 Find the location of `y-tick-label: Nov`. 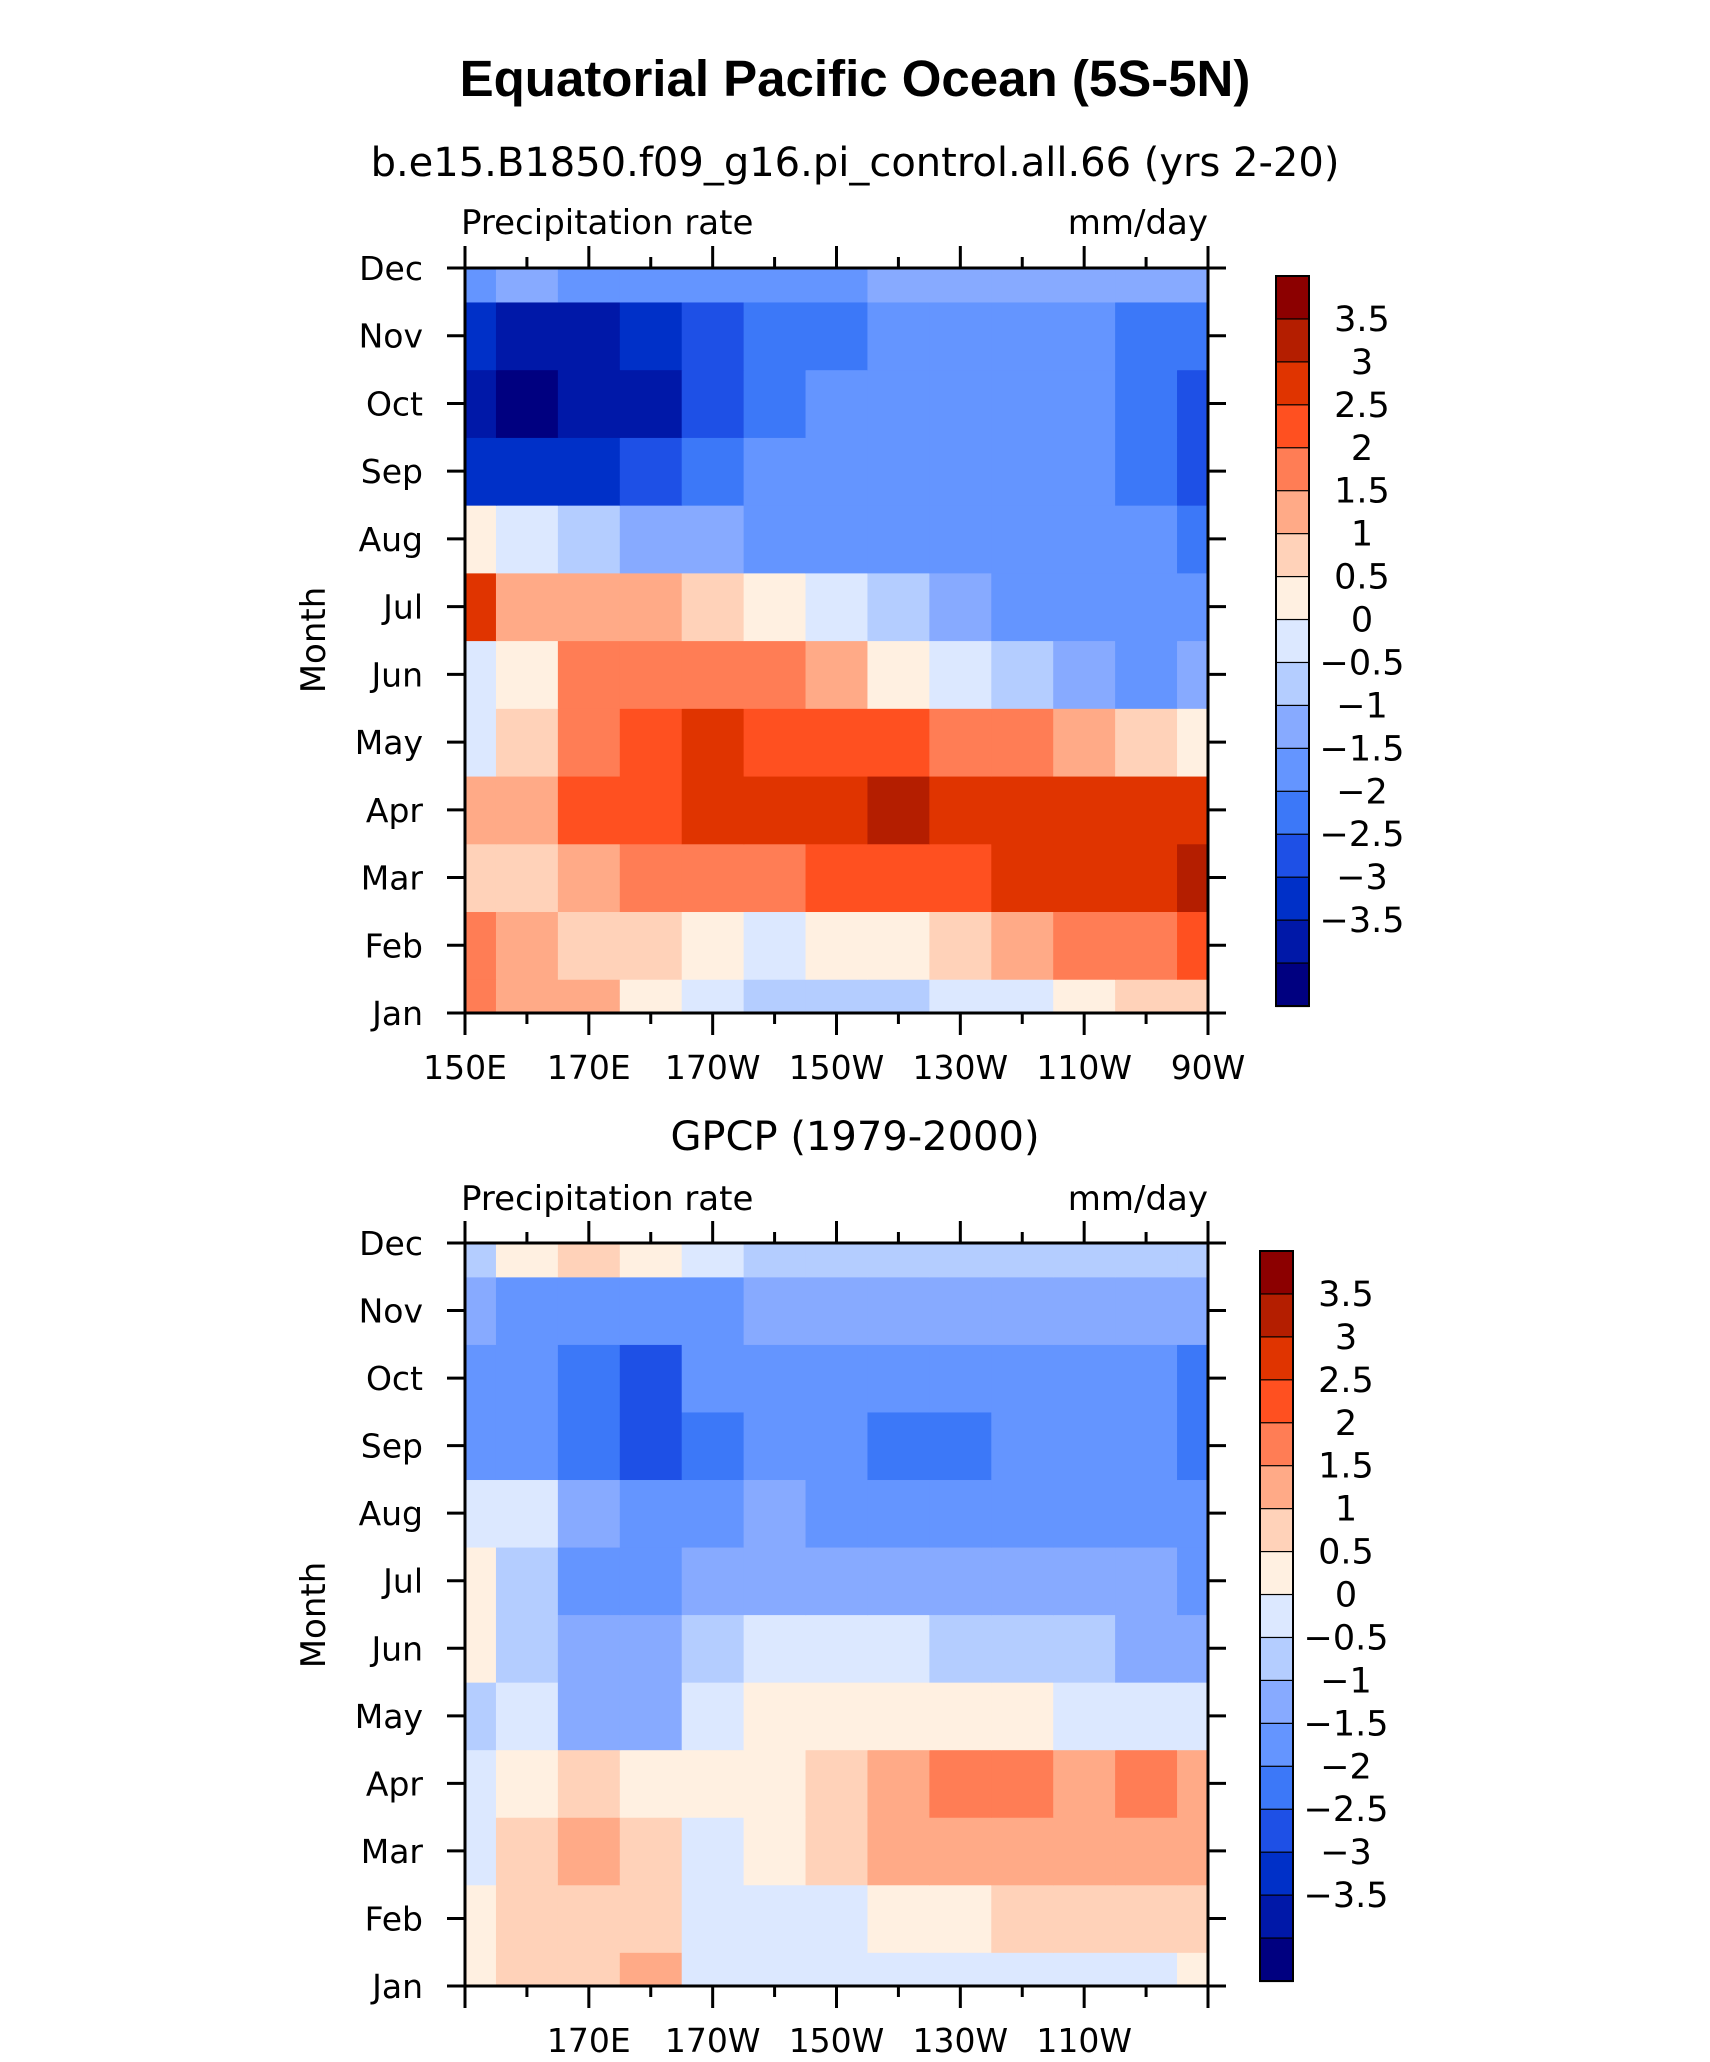

y-tick-label: Nov is located at coordinates (391, 1311).